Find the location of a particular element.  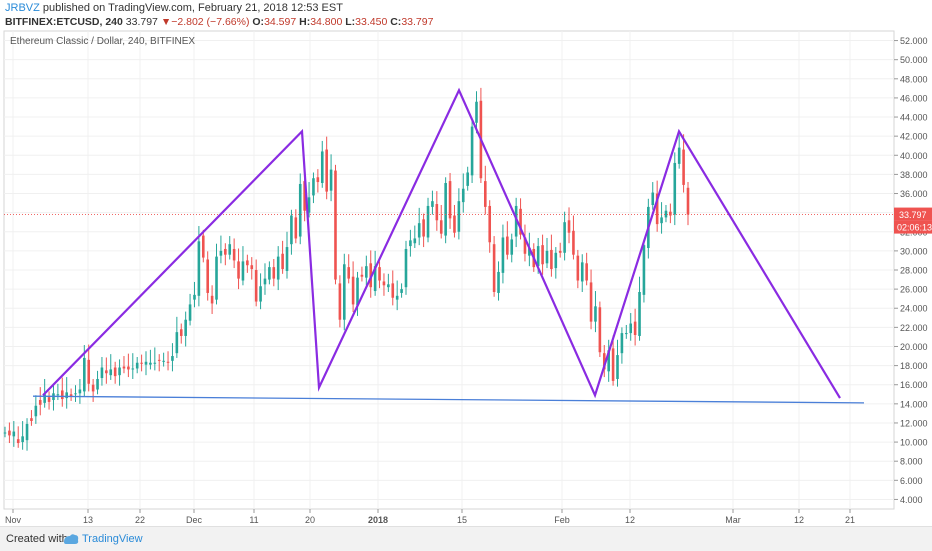

y-tick-label: 22.000 is located at coordinates (914, 328).